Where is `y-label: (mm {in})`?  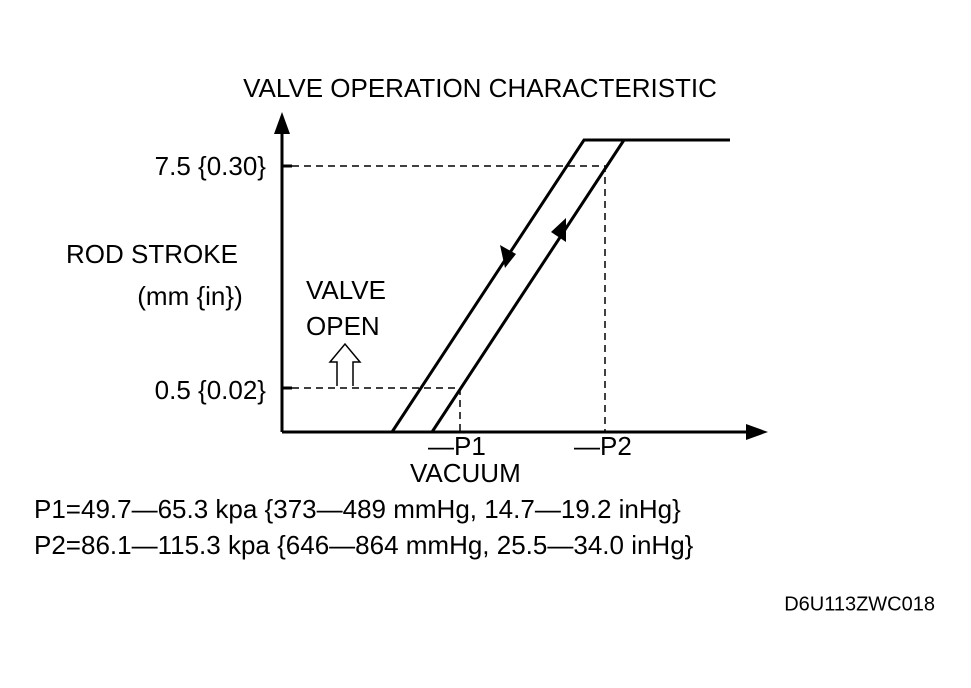
y-label: (mm {in}) is located at coordinates (189, 296).